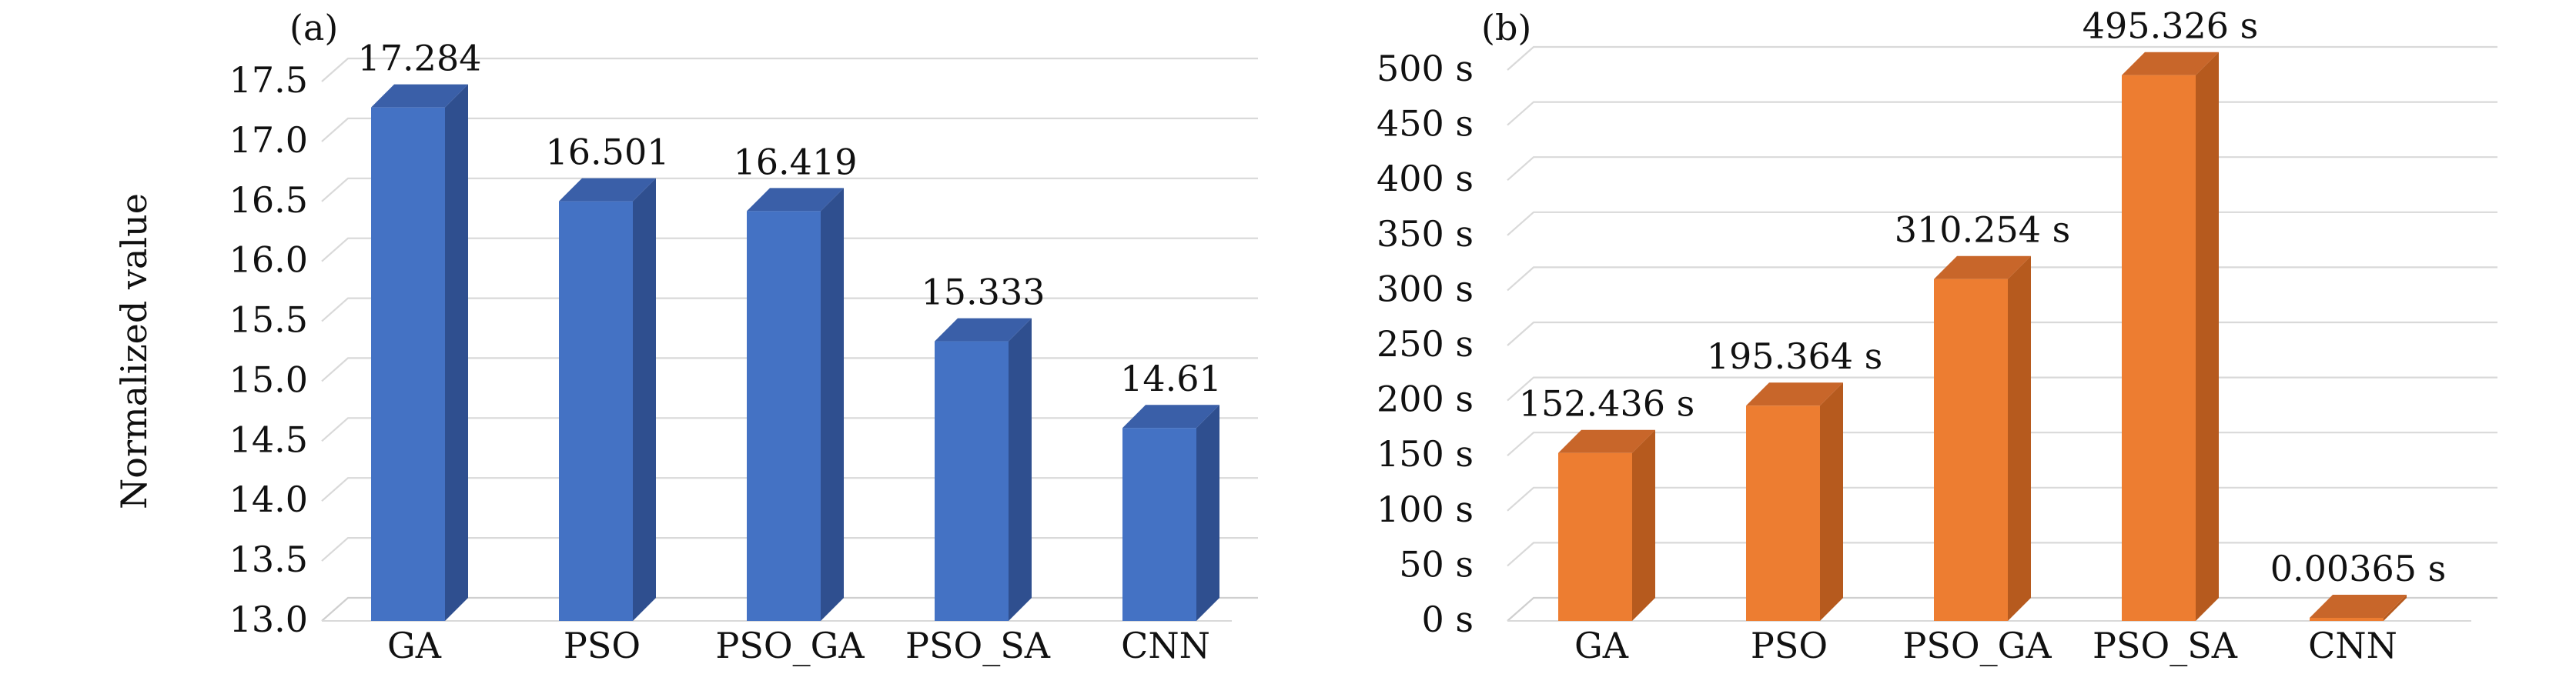 The width and height of the screenshot is (2576, 674). Describe the element at coordinates (134, 351) in the screenshot. I see `y-axis-label: Normalized value` at that location.